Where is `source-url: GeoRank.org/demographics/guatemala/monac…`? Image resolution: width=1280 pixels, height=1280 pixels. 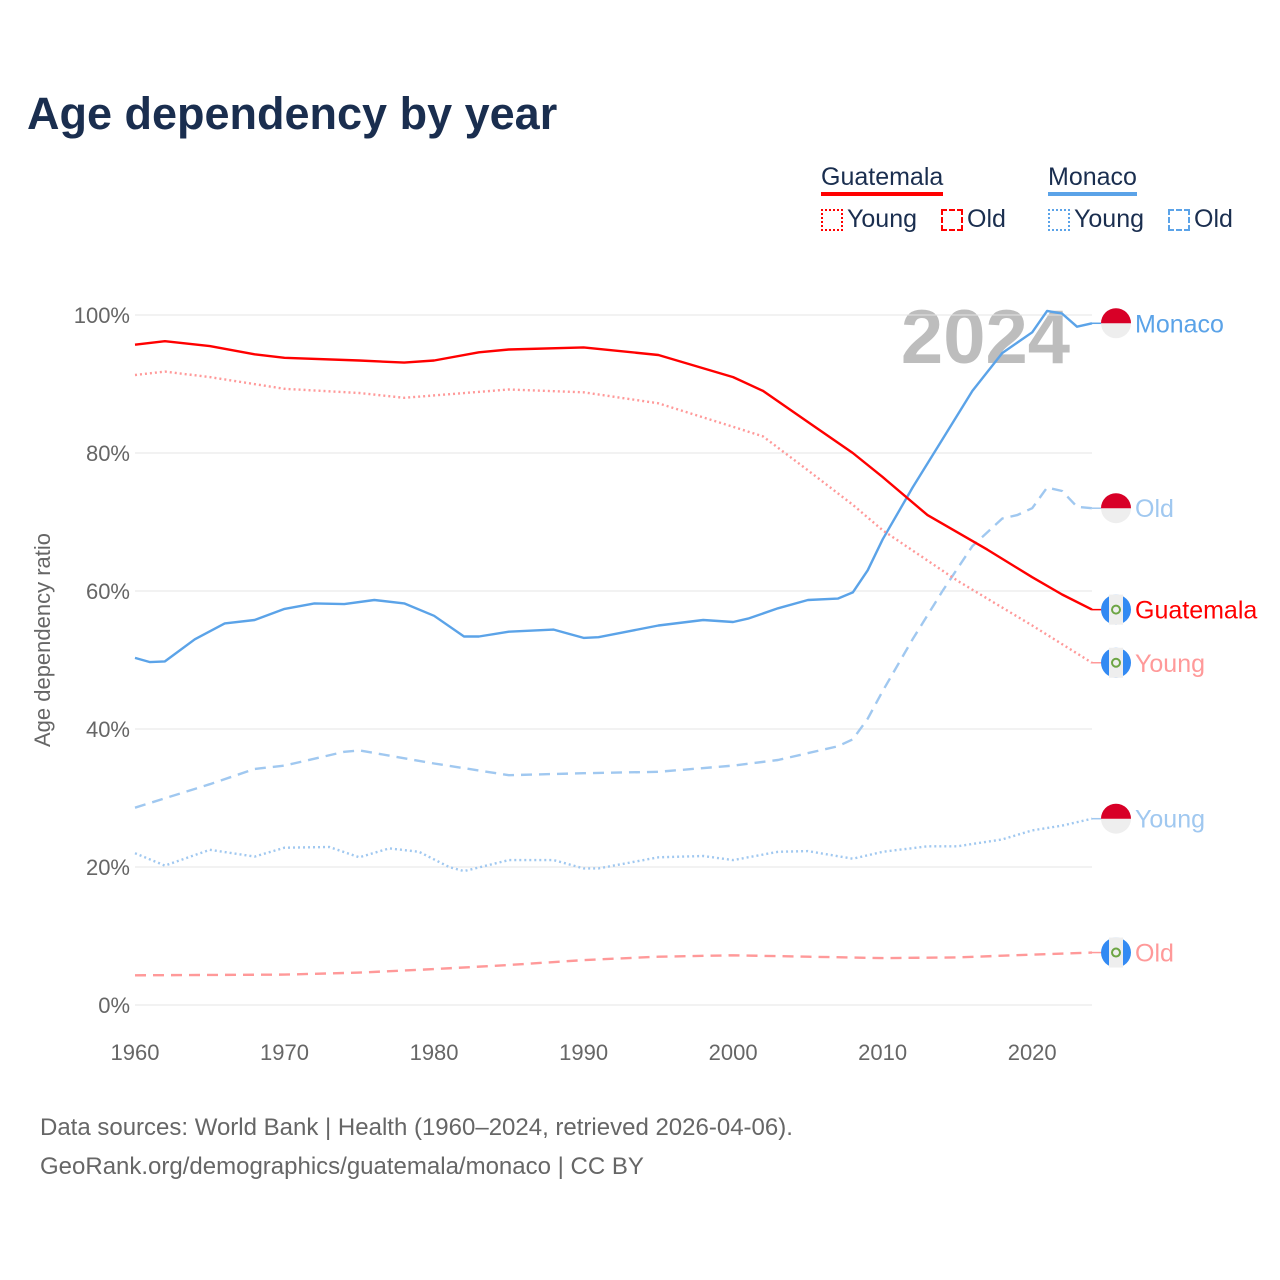
source-url: GeoRank.org/demographics/guatemala/monac… is located at coordinates (342, 1166).